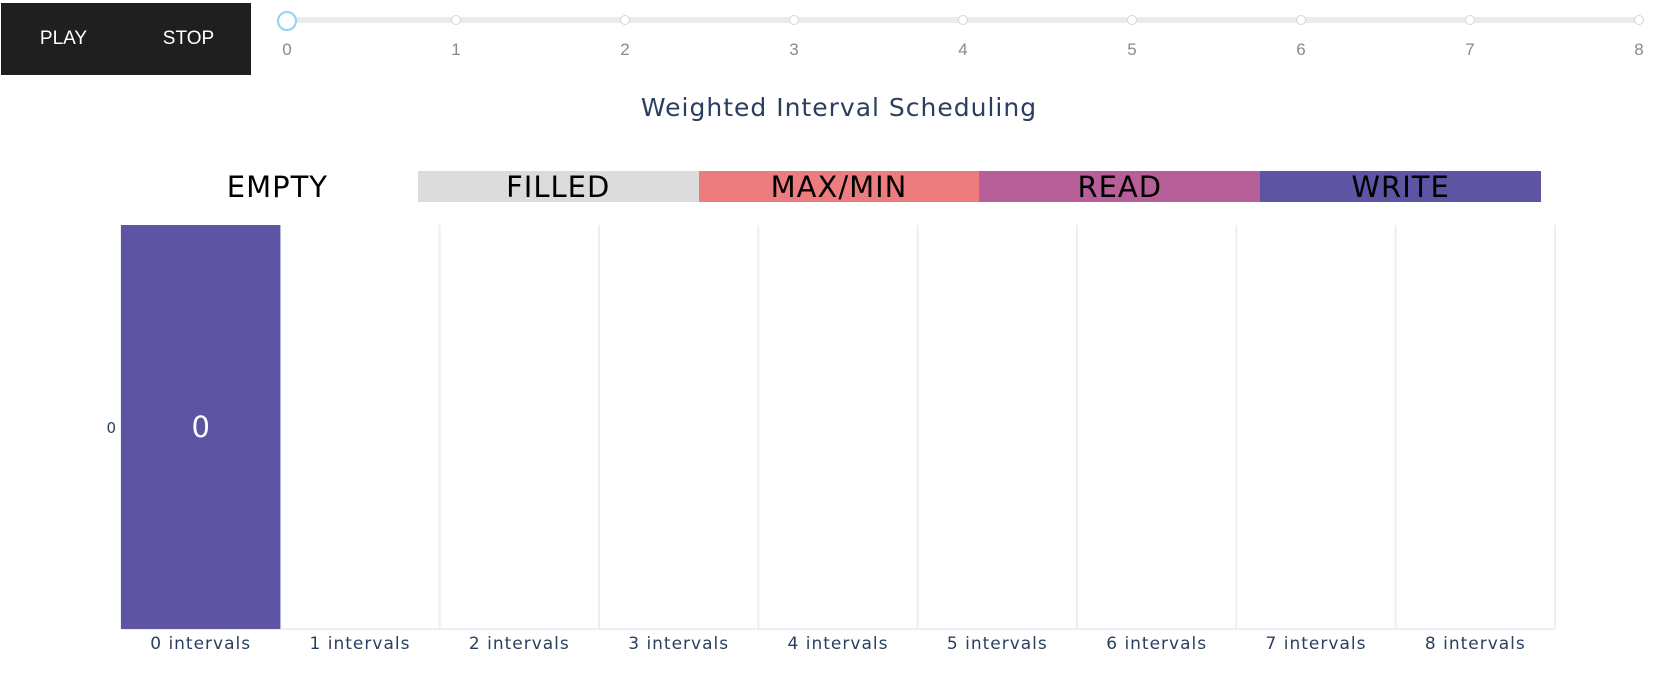 This screenshot has height=699, width=1660. I want to click on legend-item-read: READ, so click(1120, 187).